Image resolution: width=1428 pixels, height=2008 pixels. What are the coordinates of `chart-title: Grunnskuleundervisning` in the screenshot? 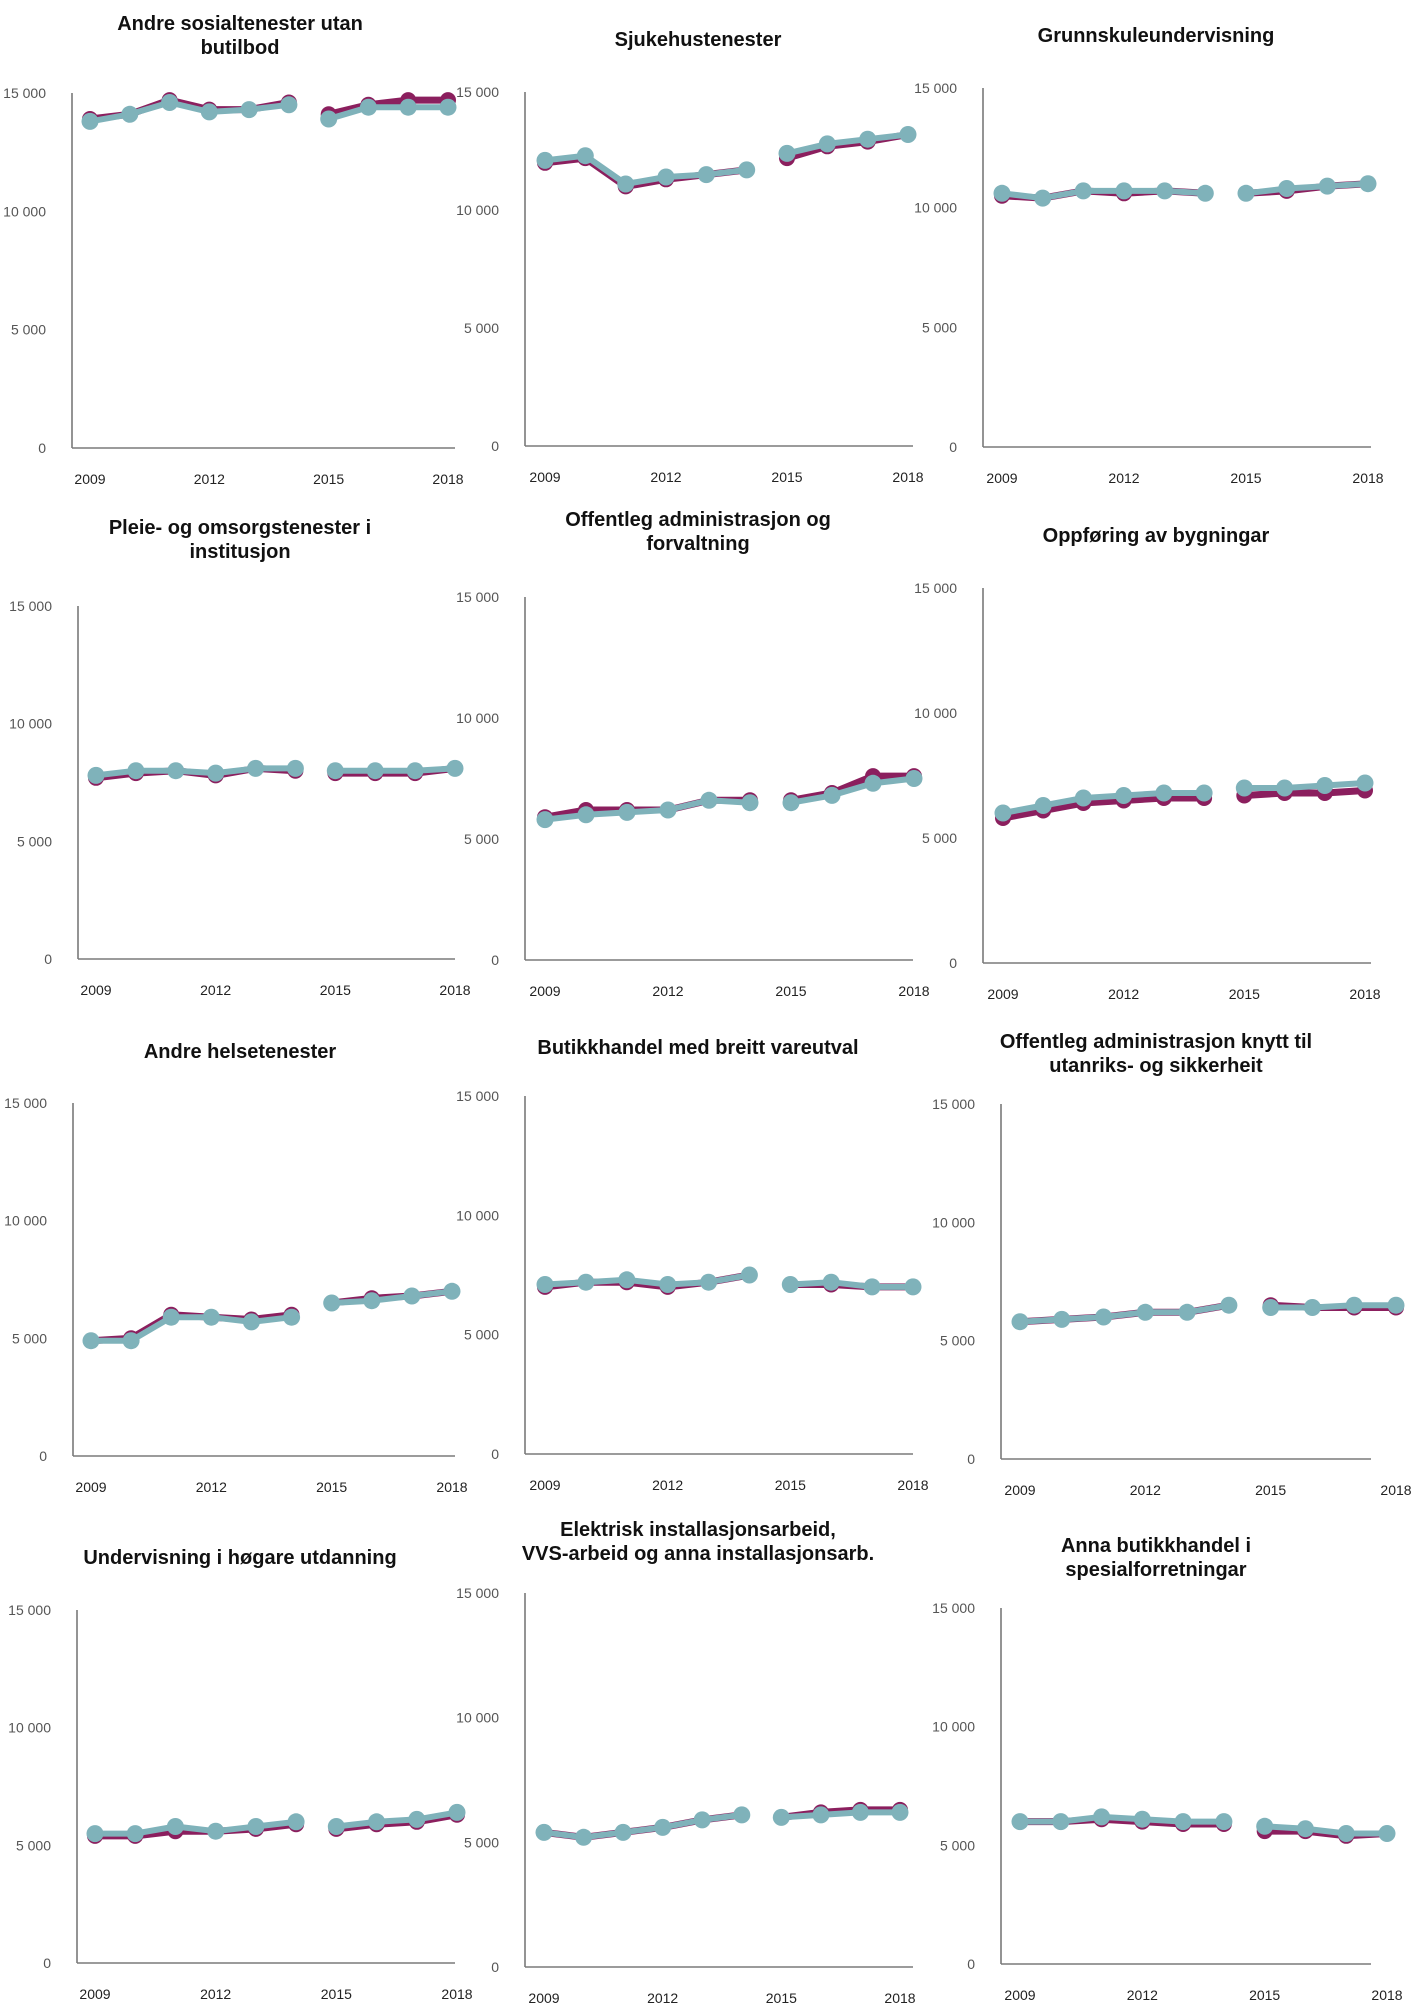 It's located at (1156, 36).